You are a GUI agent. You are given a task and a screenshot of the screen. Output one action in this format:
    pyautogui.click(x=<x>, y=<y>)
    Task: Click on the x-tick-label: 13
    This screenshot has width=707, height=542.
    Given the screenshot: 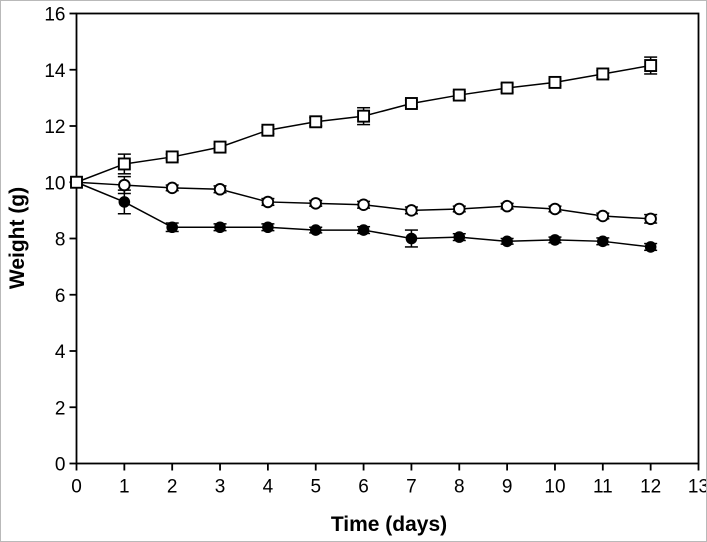 What is the action you would take?
    pyautogui.click(x=697, y=487)
    